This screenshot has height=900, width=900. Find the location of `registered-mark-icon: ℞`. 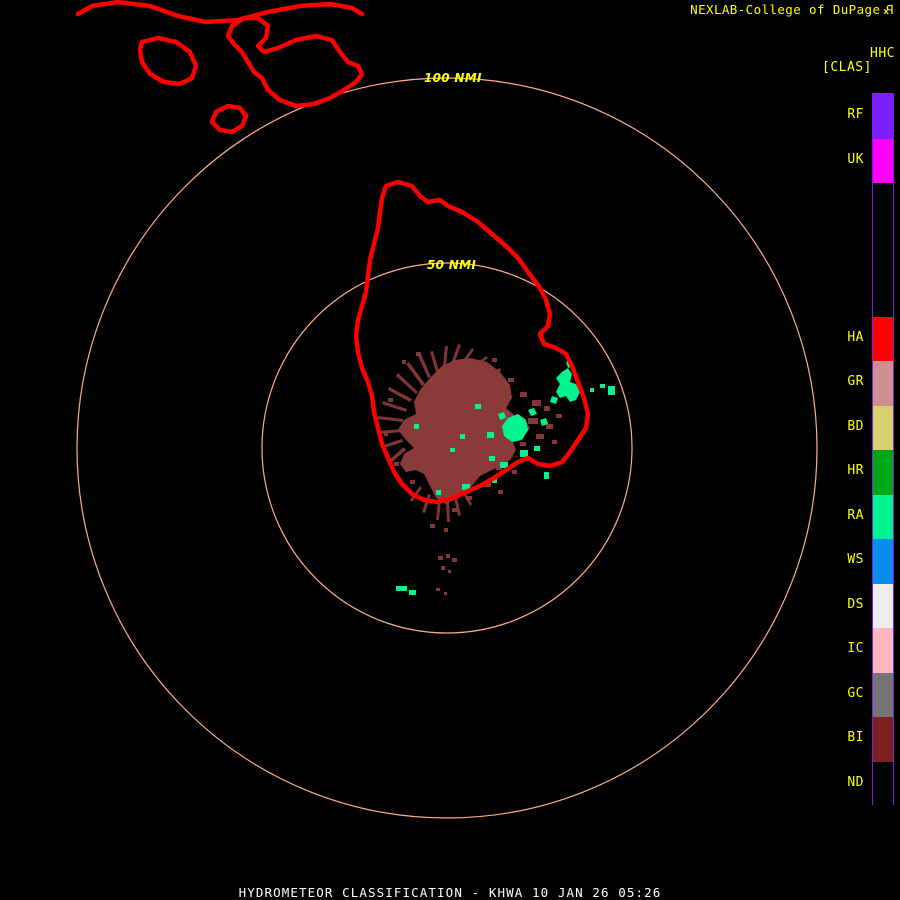

registered-mark-icon: ℞ is located at coordinates (888, 9).